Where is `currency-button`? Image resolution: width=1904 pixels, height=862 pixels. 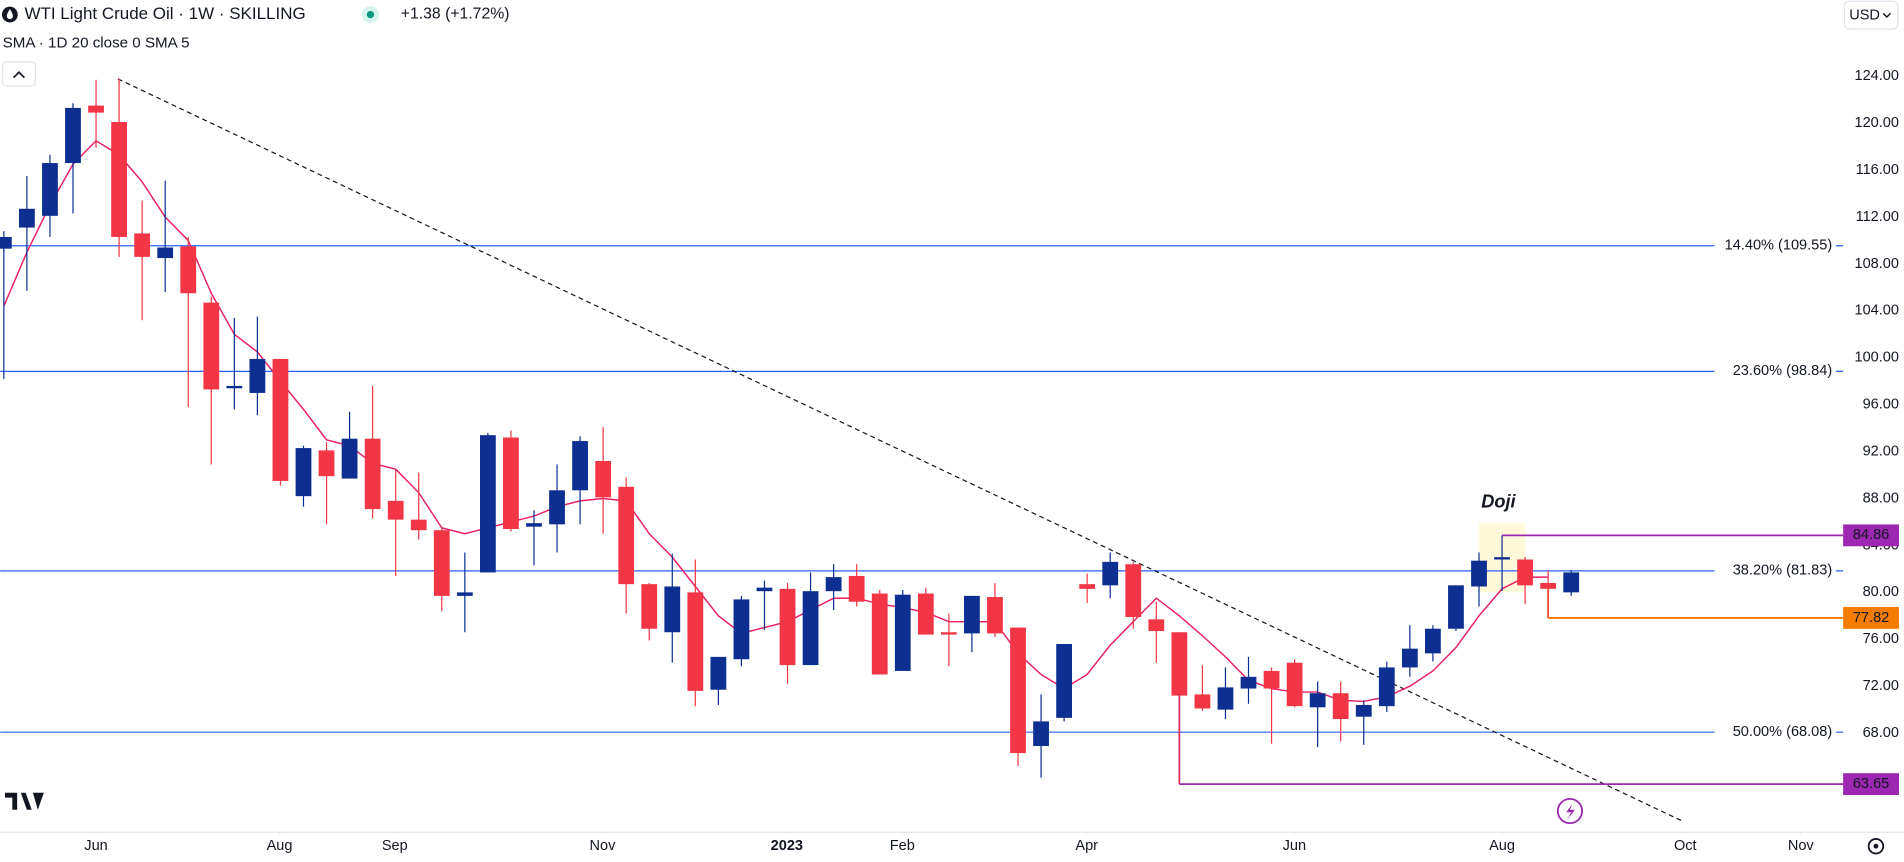
currency-button is located at coordinates (1871, 15).